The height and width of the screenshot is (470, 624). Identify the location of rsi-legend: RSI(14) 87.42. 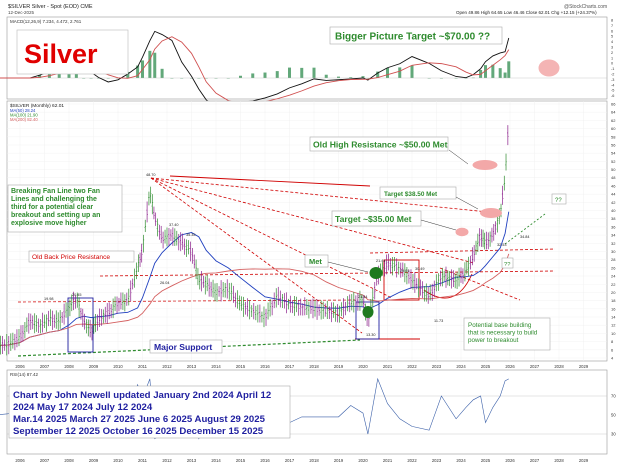
(24, 374).